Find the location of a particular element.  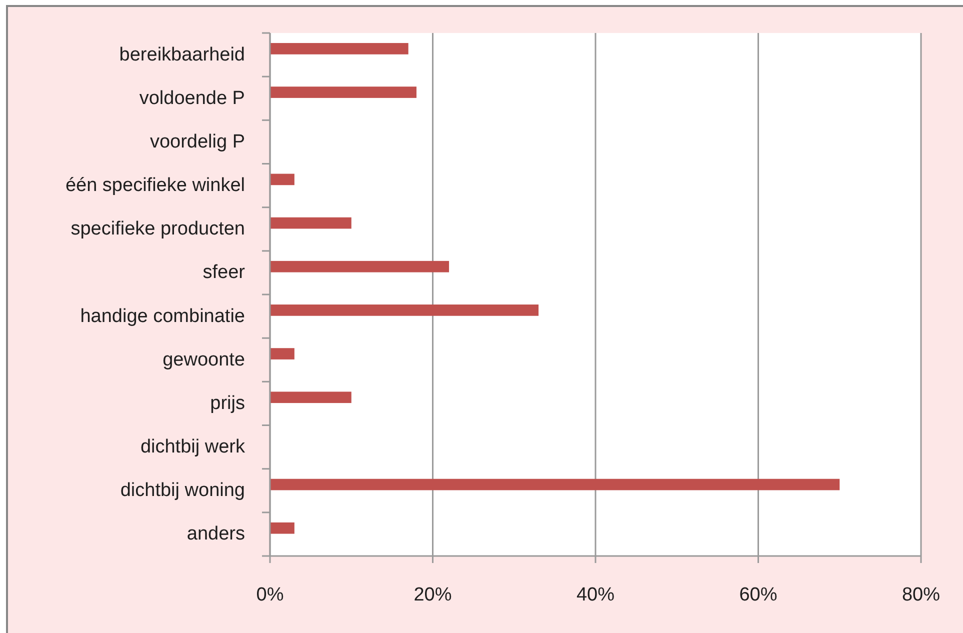

y-tick-label: handige combinatie is located at coordinates (162, 316).